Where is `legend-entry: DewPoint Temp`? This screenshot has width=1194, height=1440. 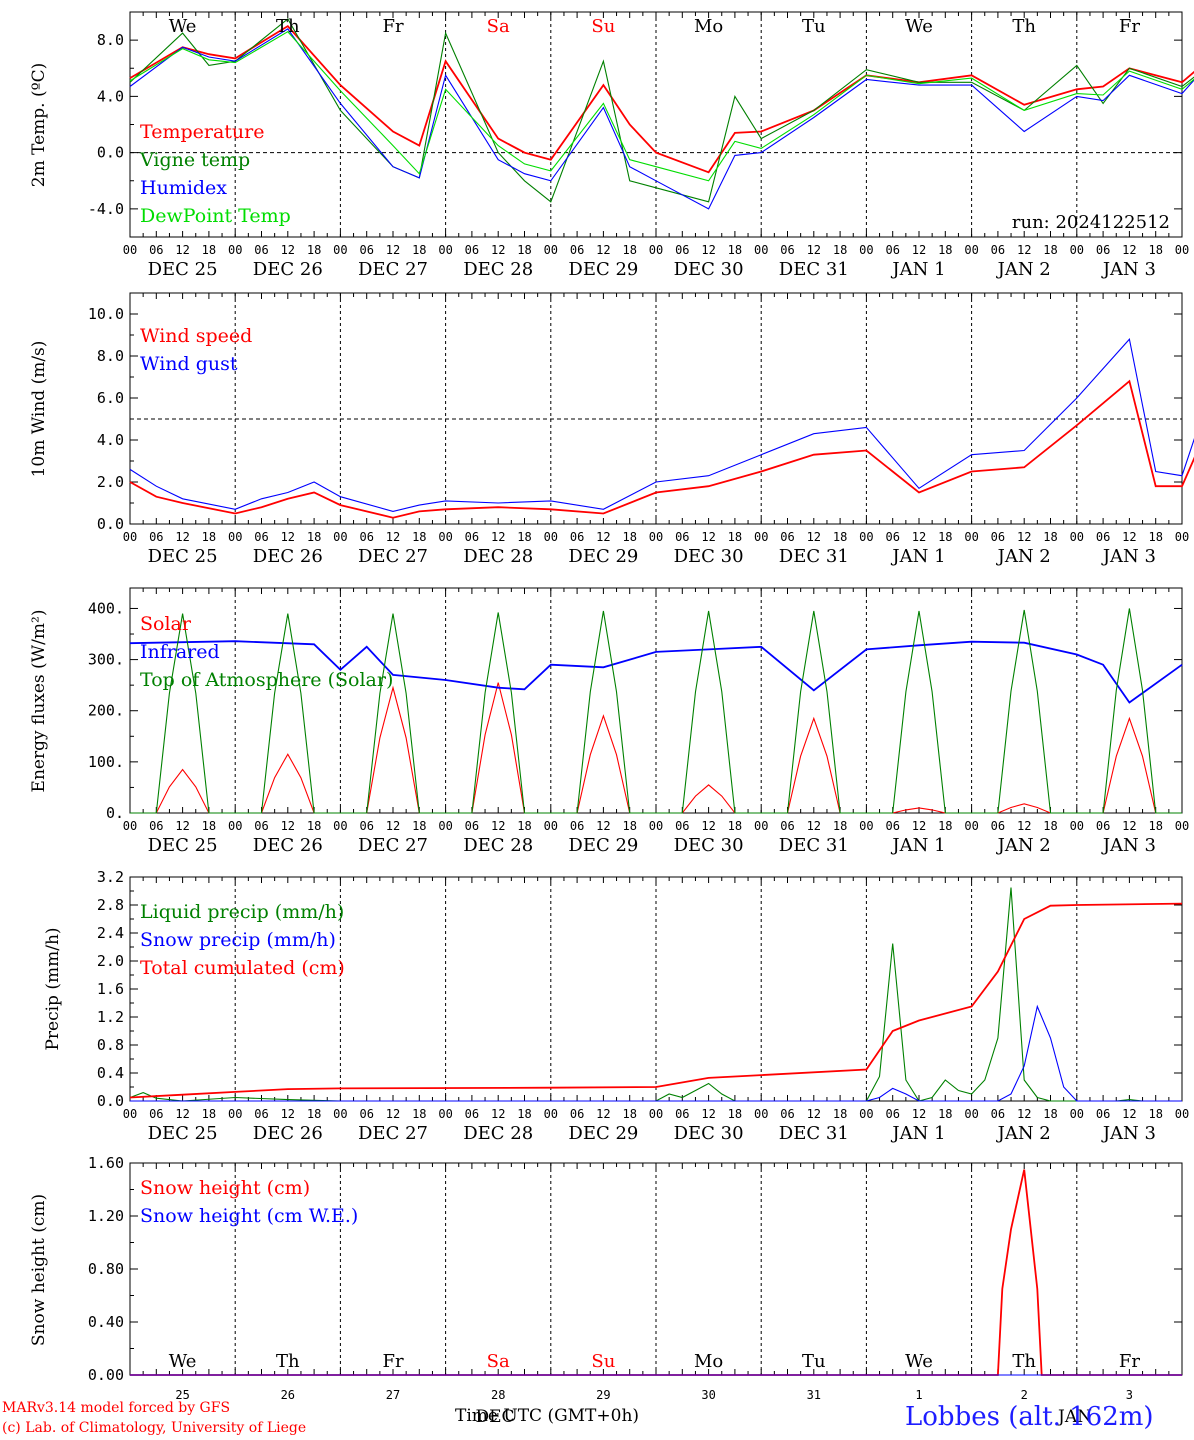
legend-entry: DewPoint Temp is located at coordinates (215, 216).